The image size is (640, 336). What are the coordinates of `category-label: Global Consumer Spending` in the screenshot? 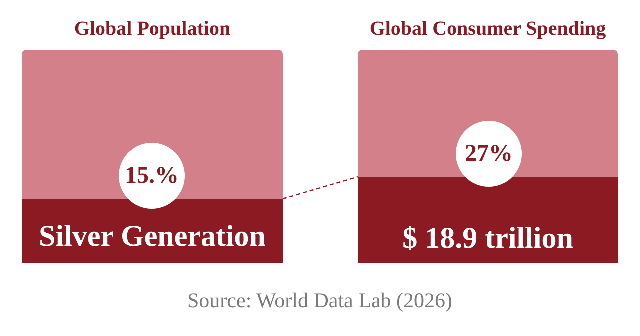 It's located at (488, 29).